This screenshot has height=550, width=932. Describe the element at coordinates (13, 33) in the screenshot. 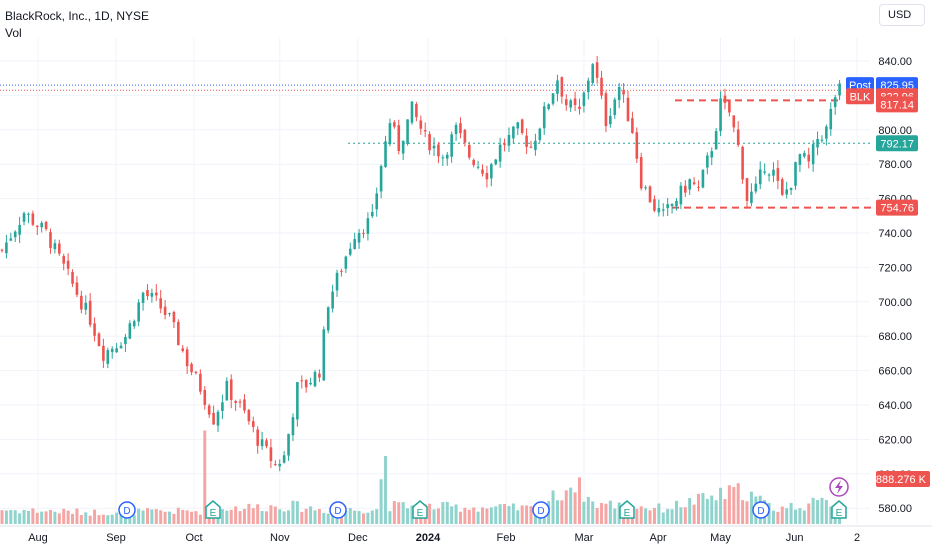

I see `volume-indicator-label: Vol` at that location.